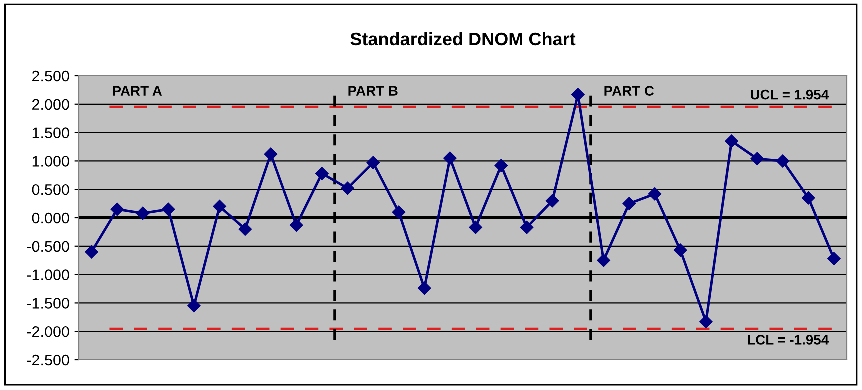 This screenshot has width=862, height=390. I want to click on y-tick-label: -1.000, so click(48, 275).